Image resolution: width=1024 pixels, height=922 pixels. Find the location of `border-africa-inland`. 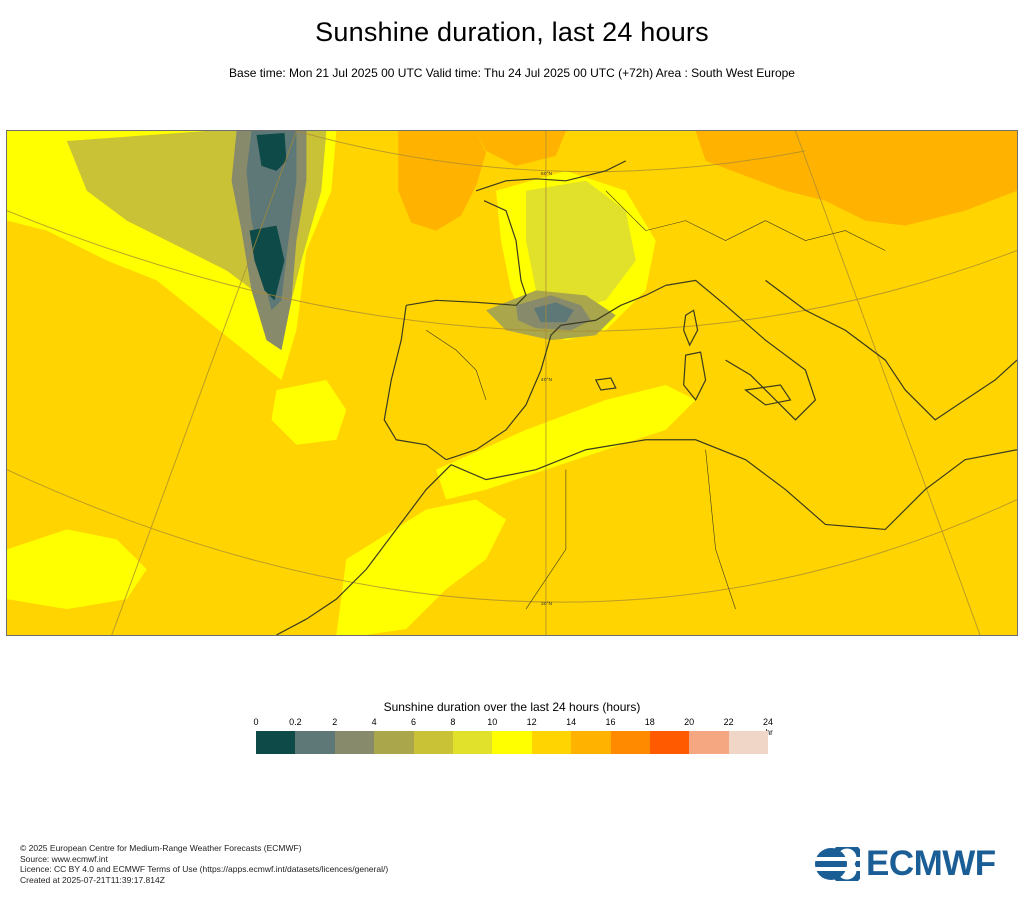

border-africa-inland is located at coordinates (630, 529).